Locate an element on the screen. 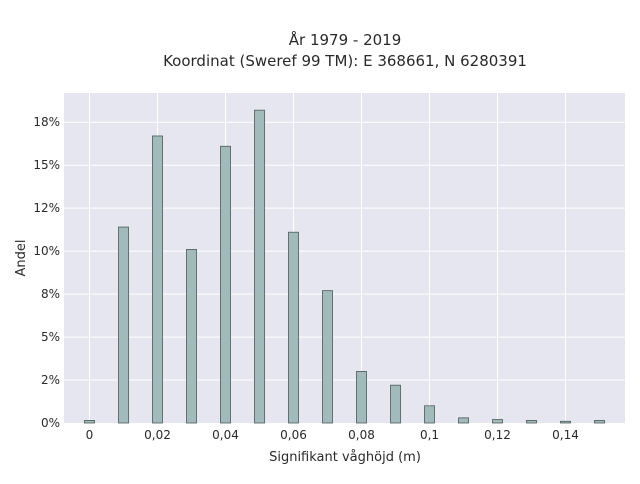 This screenshot has width=640, height=484. y-axis-label: Andel is located at coordinates (21, 258).